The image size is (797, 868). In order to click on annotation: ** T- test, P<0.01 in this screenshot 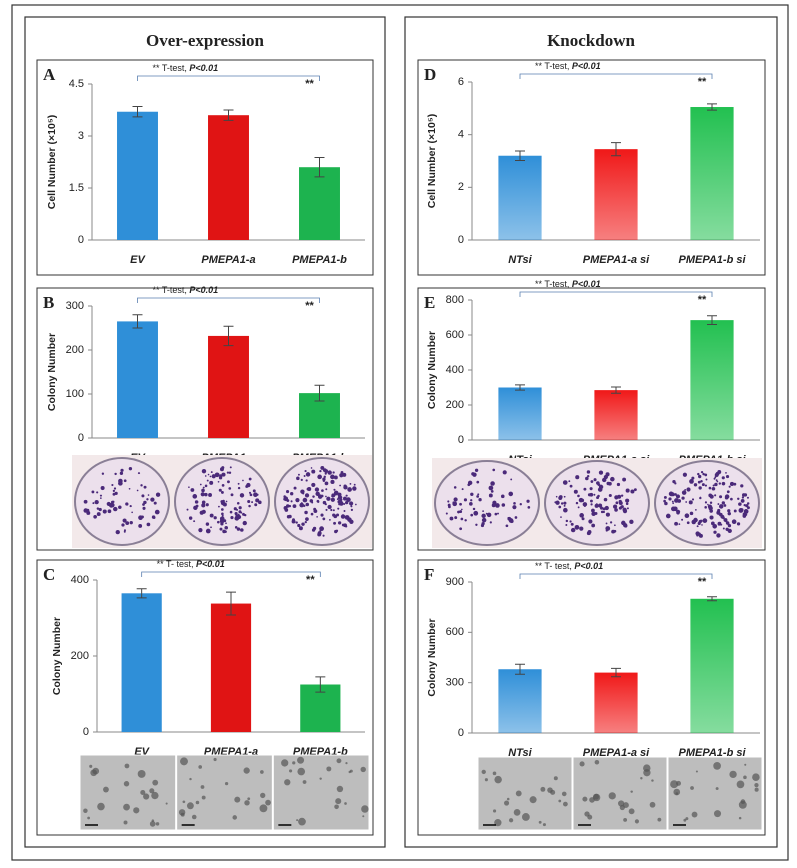, I will do `click(191, 564)`.